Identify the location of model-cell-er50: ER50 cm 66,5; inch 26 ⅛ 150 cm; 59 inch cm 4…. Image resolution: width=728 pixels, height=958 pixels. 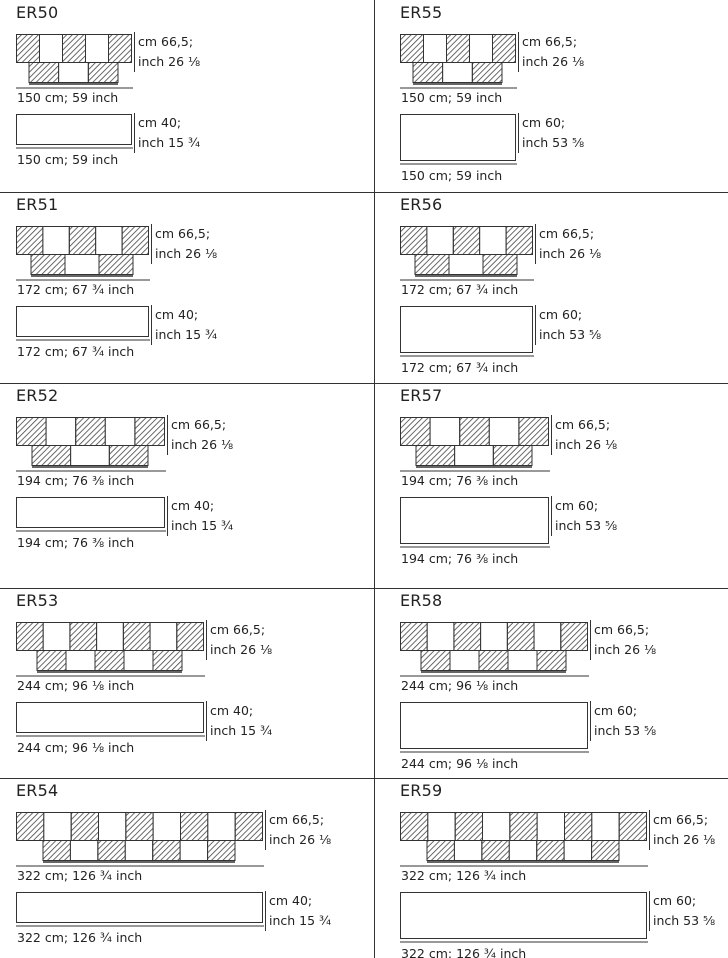
(193, 92).